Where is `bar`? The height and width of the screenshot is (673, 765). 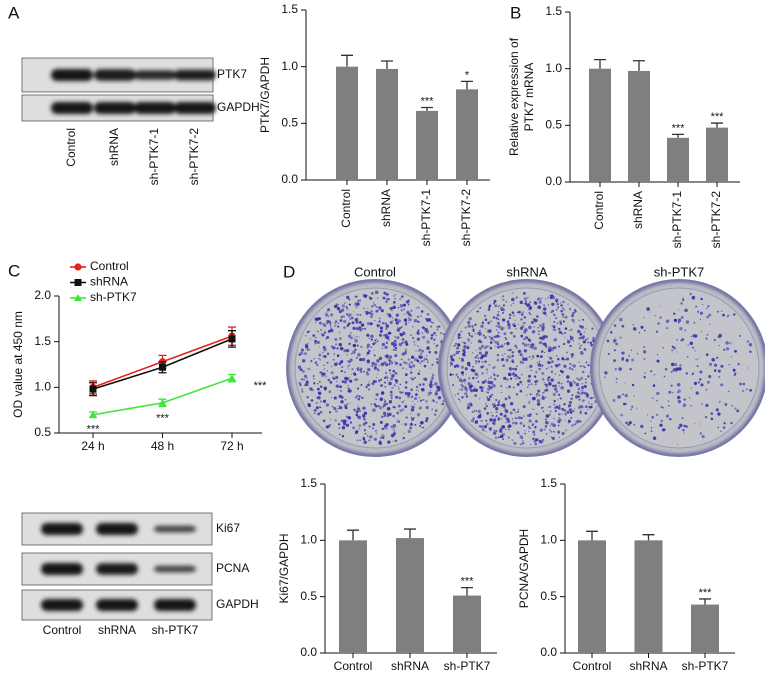 bar is located at coordinates (387, 124).